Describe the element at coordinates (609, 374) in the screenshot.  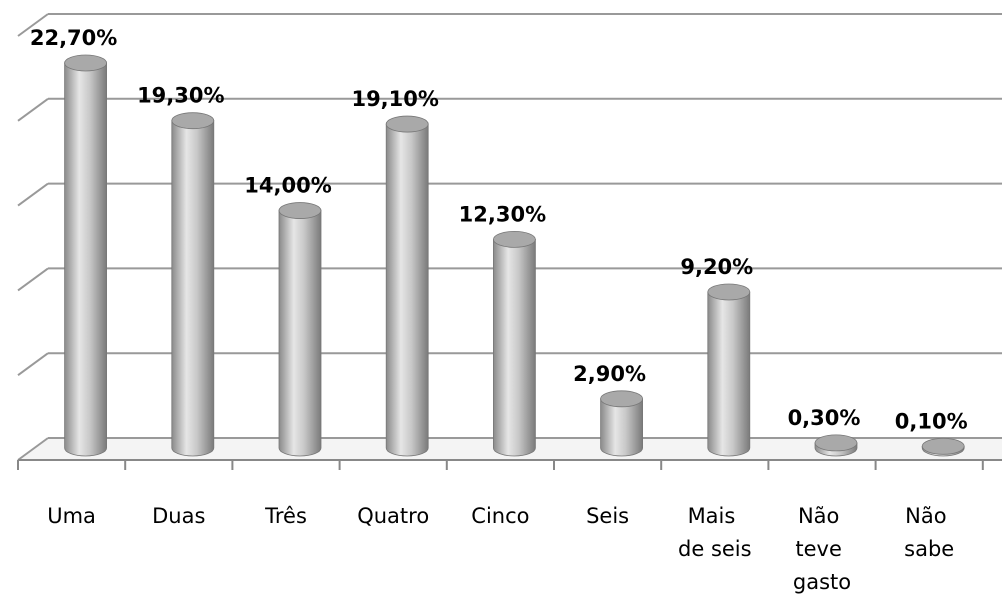
I see `value-label: 2,90%` at that location.